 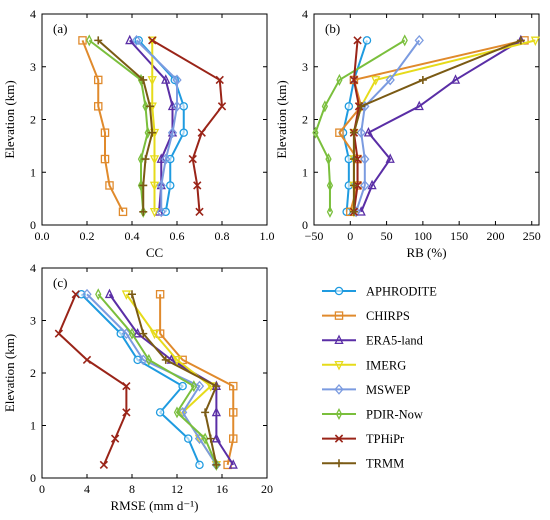 What do you see at coordinates (363, 464) in the screenshot?
I see `legend-entry-trmm: TRMM` at bounding box center [363, 464].